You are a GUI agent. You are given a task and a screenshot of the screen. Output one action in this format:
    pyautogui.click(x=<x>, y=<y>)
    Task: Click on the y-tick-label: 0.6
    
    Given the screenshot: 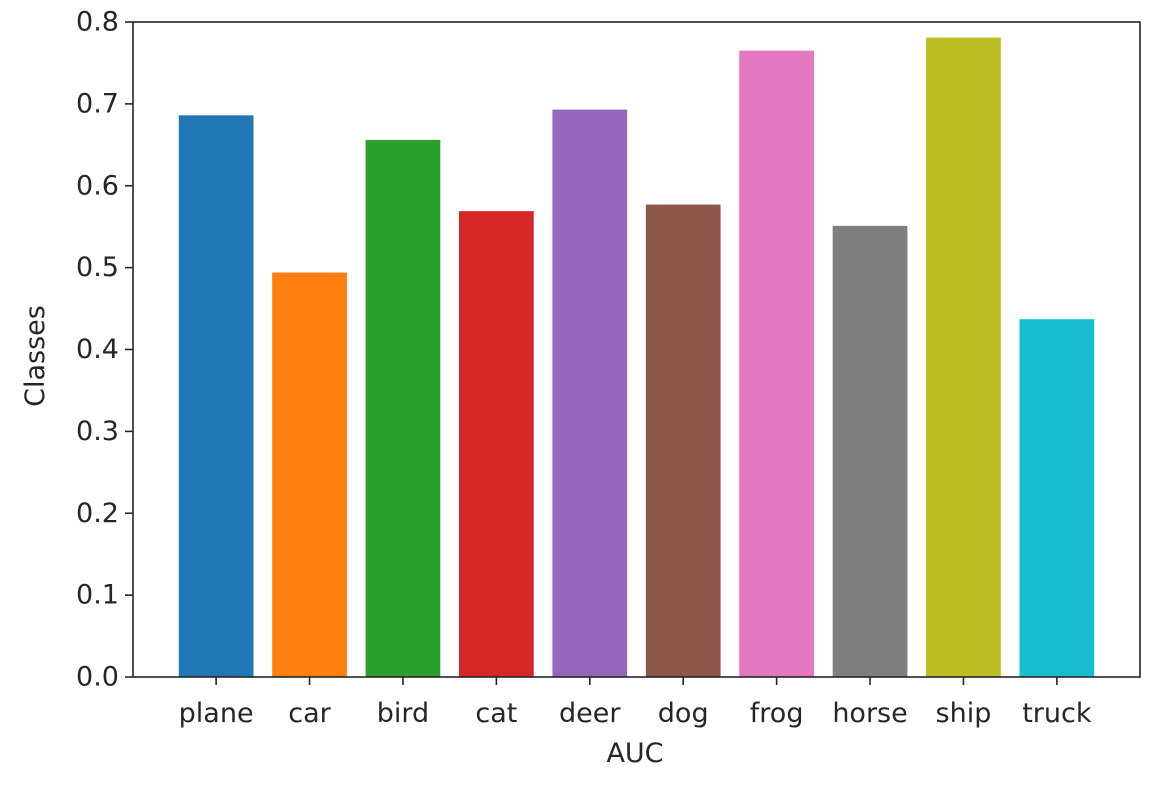 What is the action you would take?
    pyautogui.click(x=97, y=185)
    